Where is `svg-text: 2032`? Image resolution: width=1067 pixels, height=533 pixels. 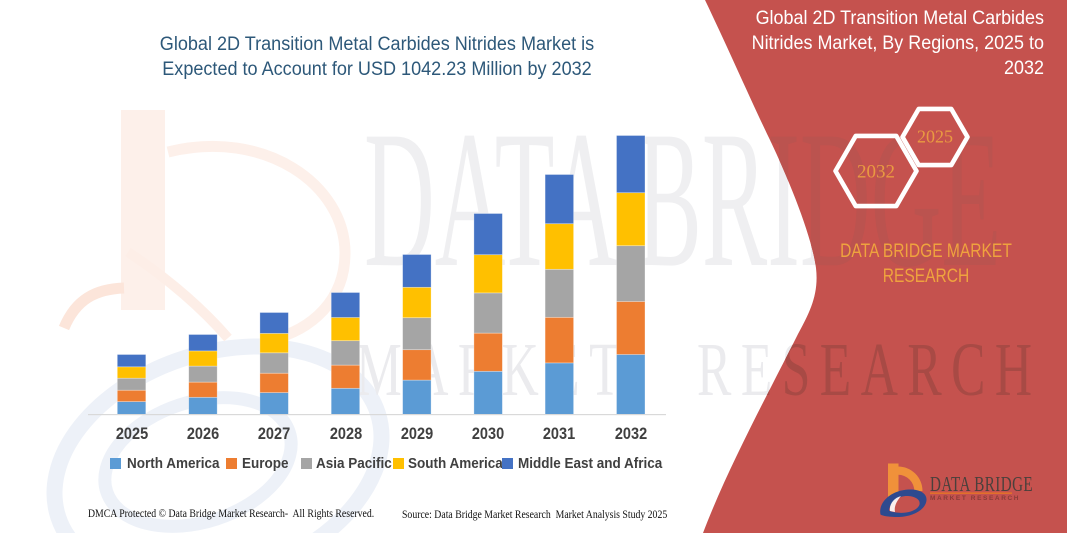
svg-text: 2032 is located at coordinates (876, 172).